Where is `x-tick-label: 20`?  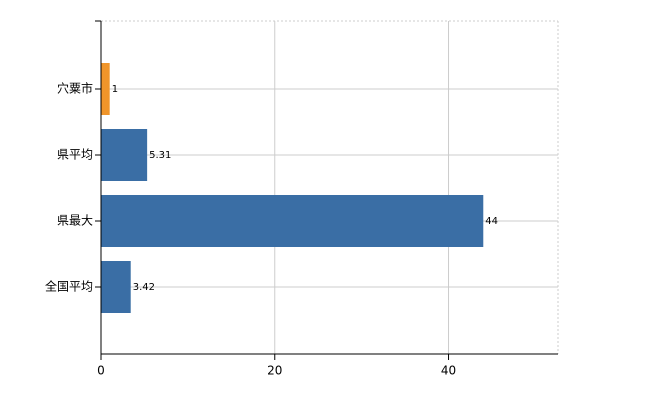 x-tick-label: 20 is located at coordinates (274, 371).